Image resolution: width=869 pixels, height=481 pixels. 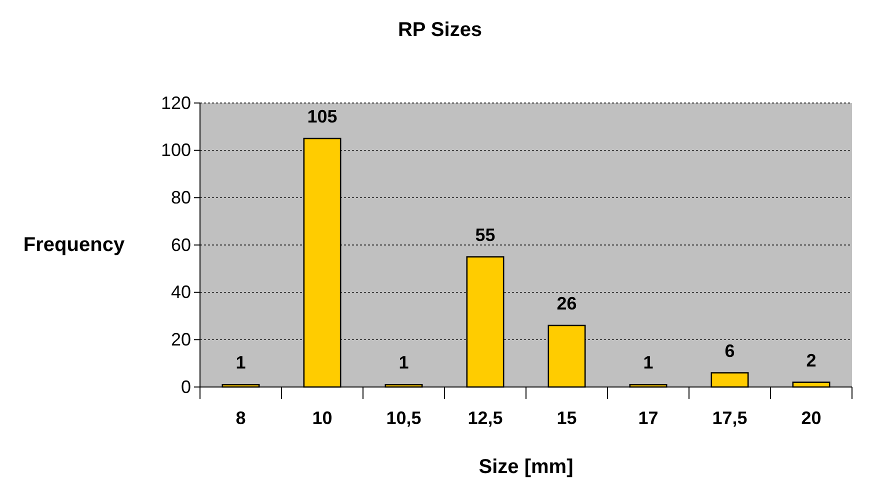 I want to click on data-label: 6, so click(x=729, y=350).